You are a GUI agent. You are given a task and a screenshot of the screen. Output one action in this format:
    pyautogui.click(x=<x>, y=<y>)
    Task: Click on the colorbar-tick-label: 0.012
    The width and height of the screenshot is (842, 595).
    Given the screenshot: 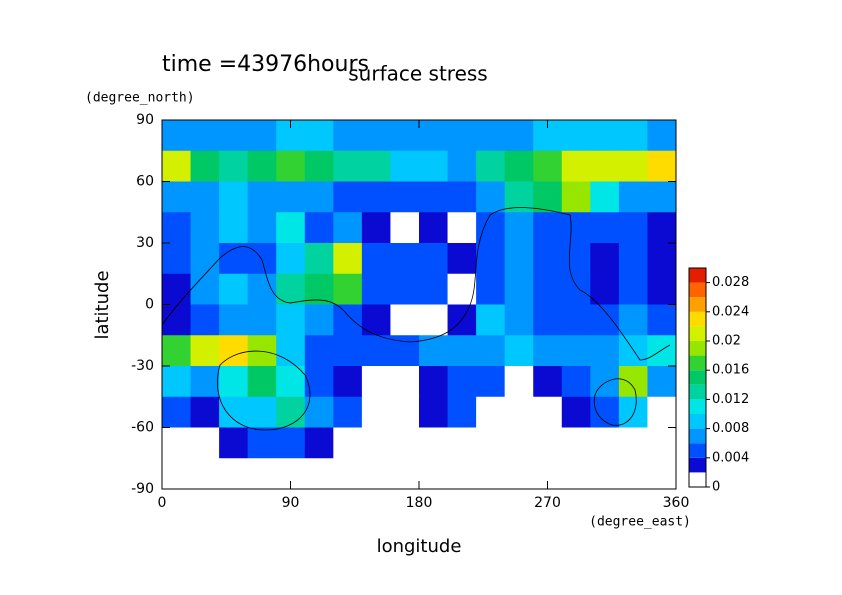 What is the action you would take?
    pyautogui.click(x=730, y=399)
    